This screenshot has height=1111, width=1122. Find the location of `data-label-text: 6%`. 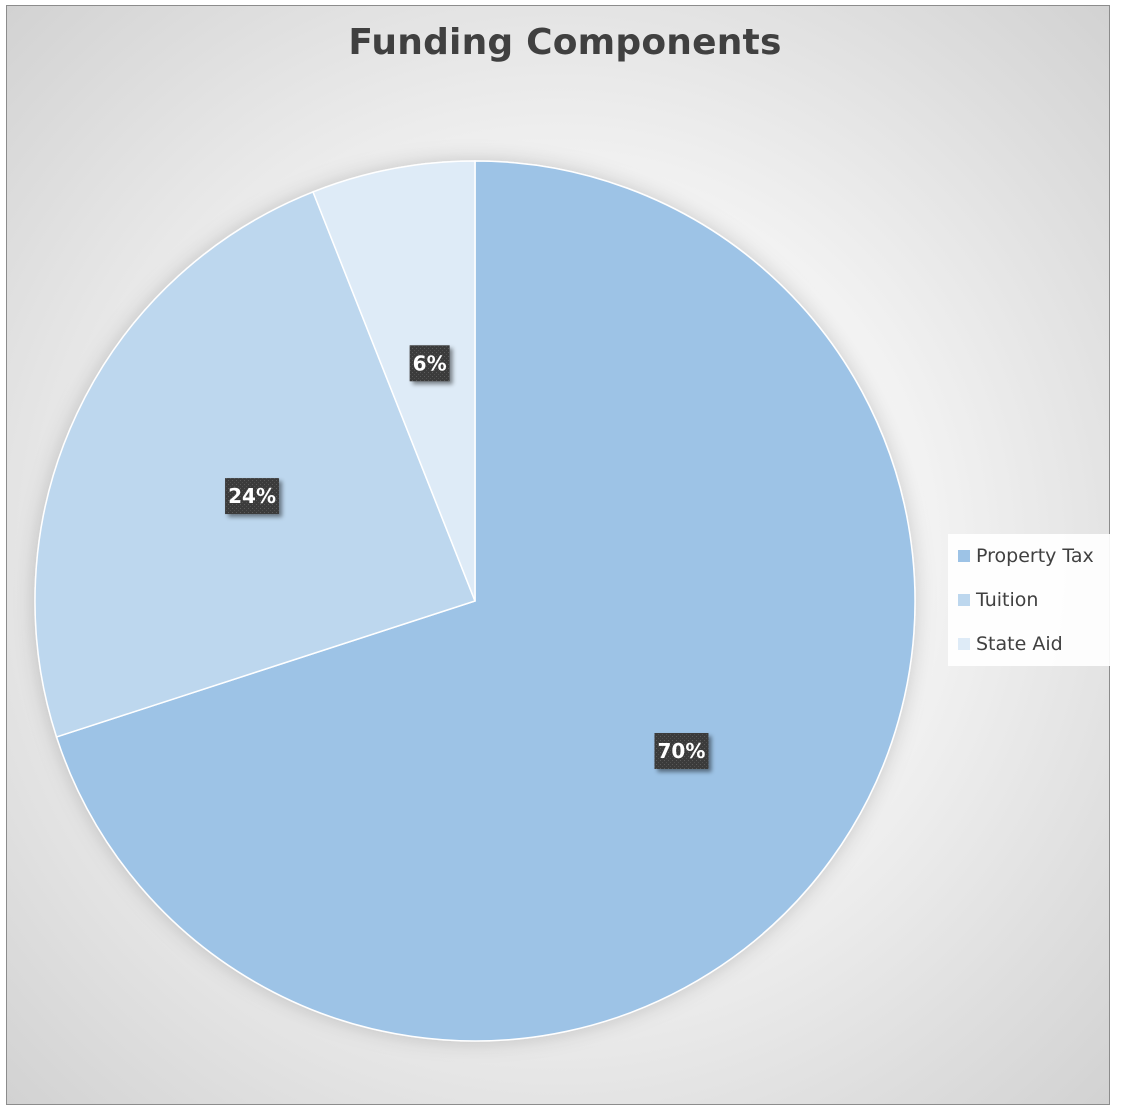

data-label-text: 6% is located at coordinates (430, 363).